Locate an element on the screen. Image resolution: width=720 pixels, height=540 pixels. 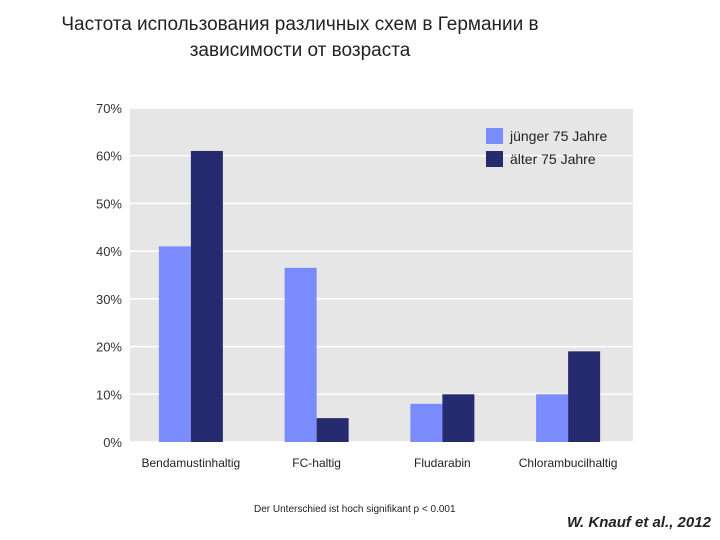
y-tick-label: 10% is located at coordinates (109, 394).